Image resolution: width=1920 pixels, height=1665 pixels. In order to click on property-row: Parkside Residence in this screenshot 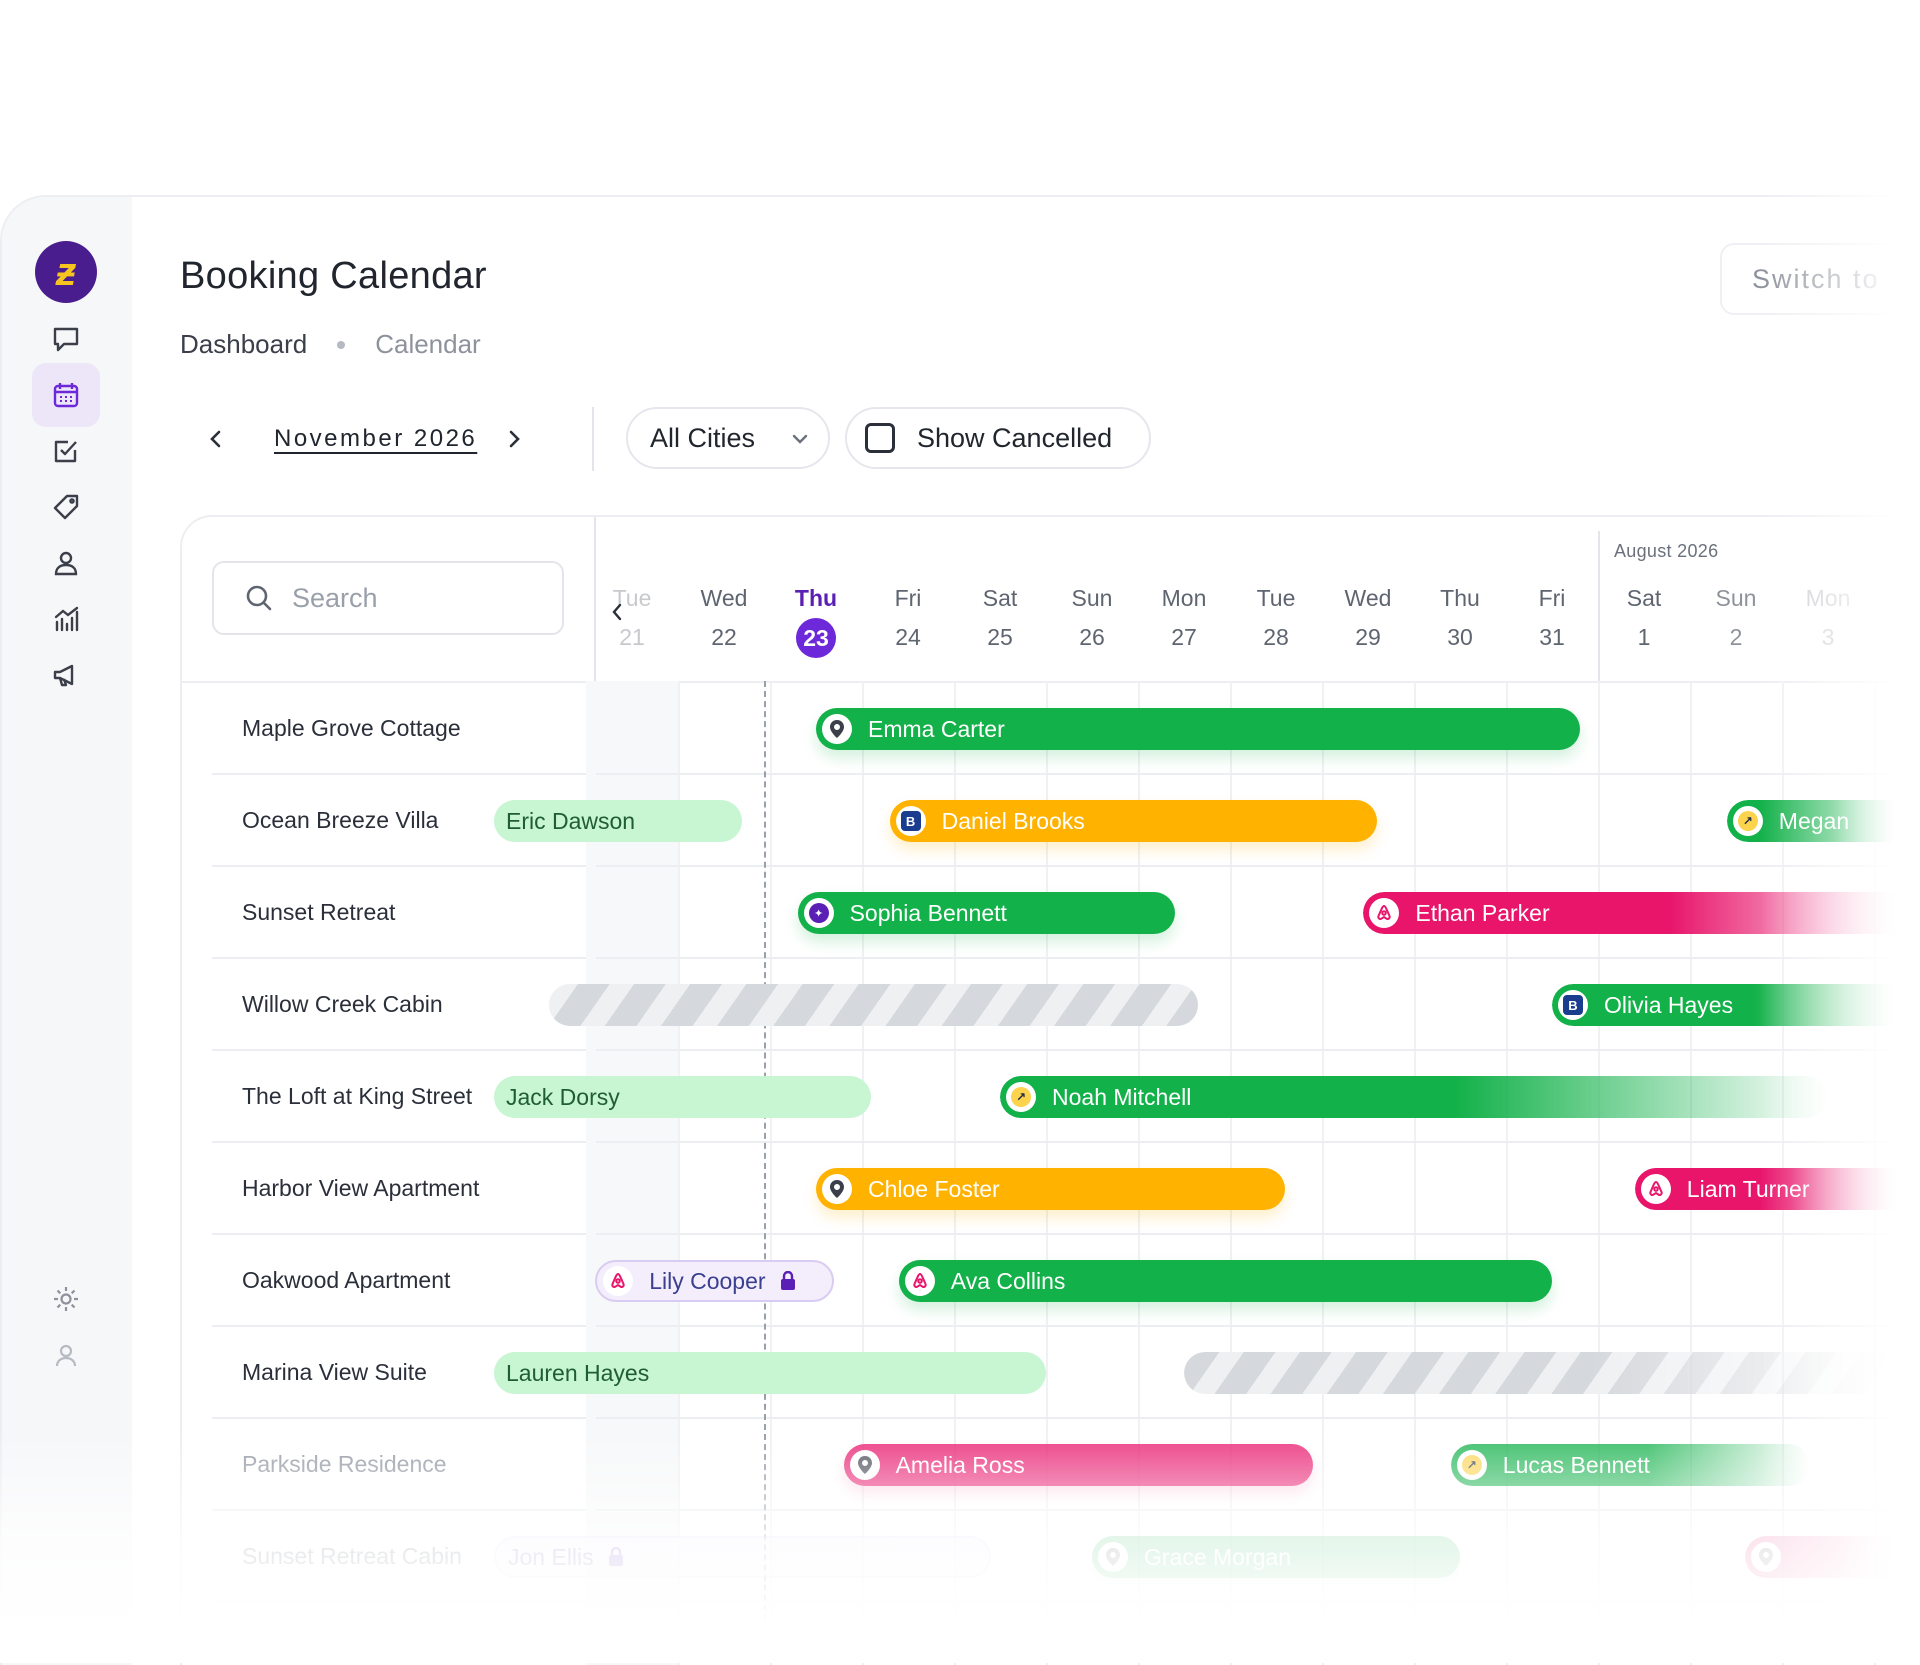, I will do `click(403, 1465)`.